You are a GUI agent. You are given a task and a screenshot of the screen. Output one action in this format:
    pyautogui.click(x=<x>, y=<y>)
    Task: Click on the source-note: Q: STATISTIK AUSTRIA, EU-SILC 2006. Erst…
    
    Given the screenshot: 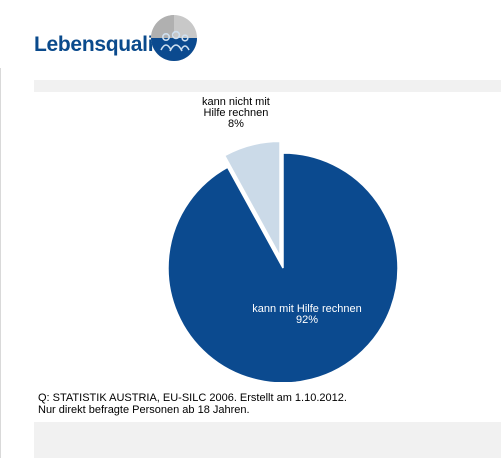 What is the action you would take?
    pyautogui.click(x=192, y=404)
    